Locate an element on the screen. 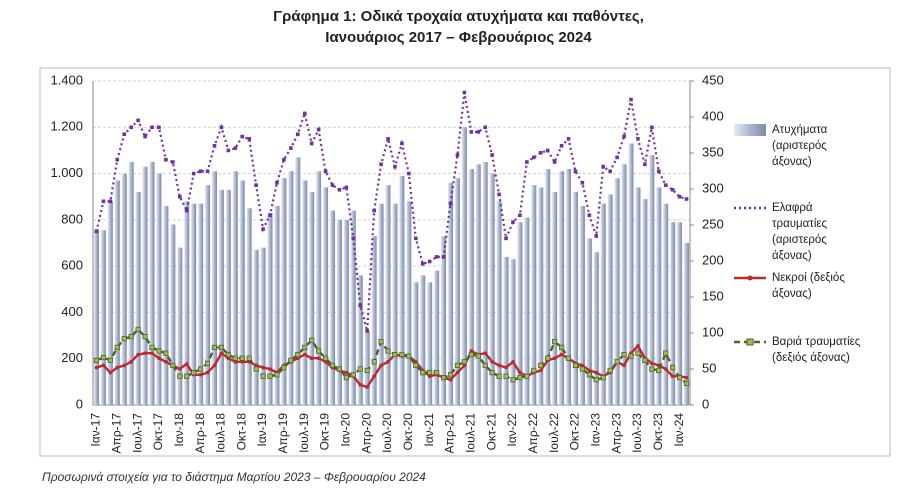 The image size is (917, 492). x-tick-label: Απρ-21 is located at coordinates (450, 433).